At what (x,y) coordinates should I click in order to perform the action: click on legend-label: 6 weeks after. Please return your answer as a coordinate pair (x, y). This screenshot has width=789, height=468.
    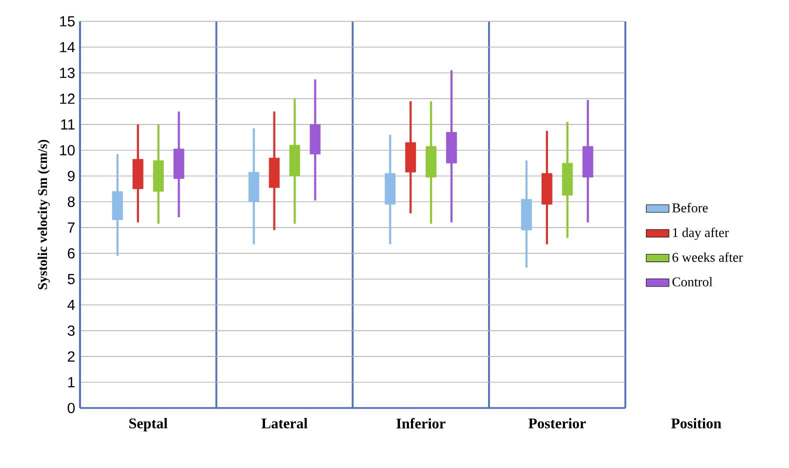
    Looking at the image, I should click on (707, 257).